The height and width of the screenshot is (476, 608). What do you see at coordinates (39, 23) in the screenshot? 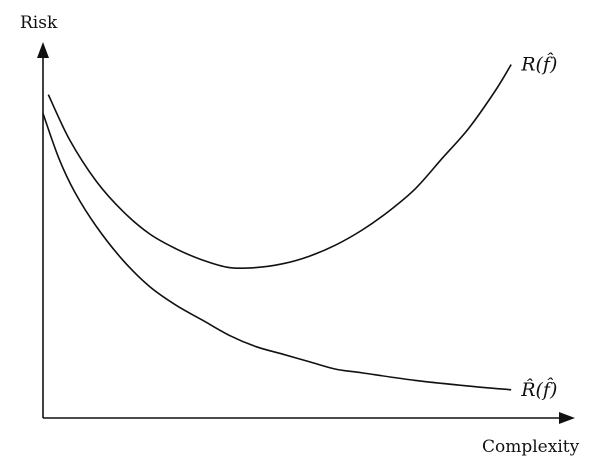
I see `y-axis-label: Risk` at bounding box center [39, 23].